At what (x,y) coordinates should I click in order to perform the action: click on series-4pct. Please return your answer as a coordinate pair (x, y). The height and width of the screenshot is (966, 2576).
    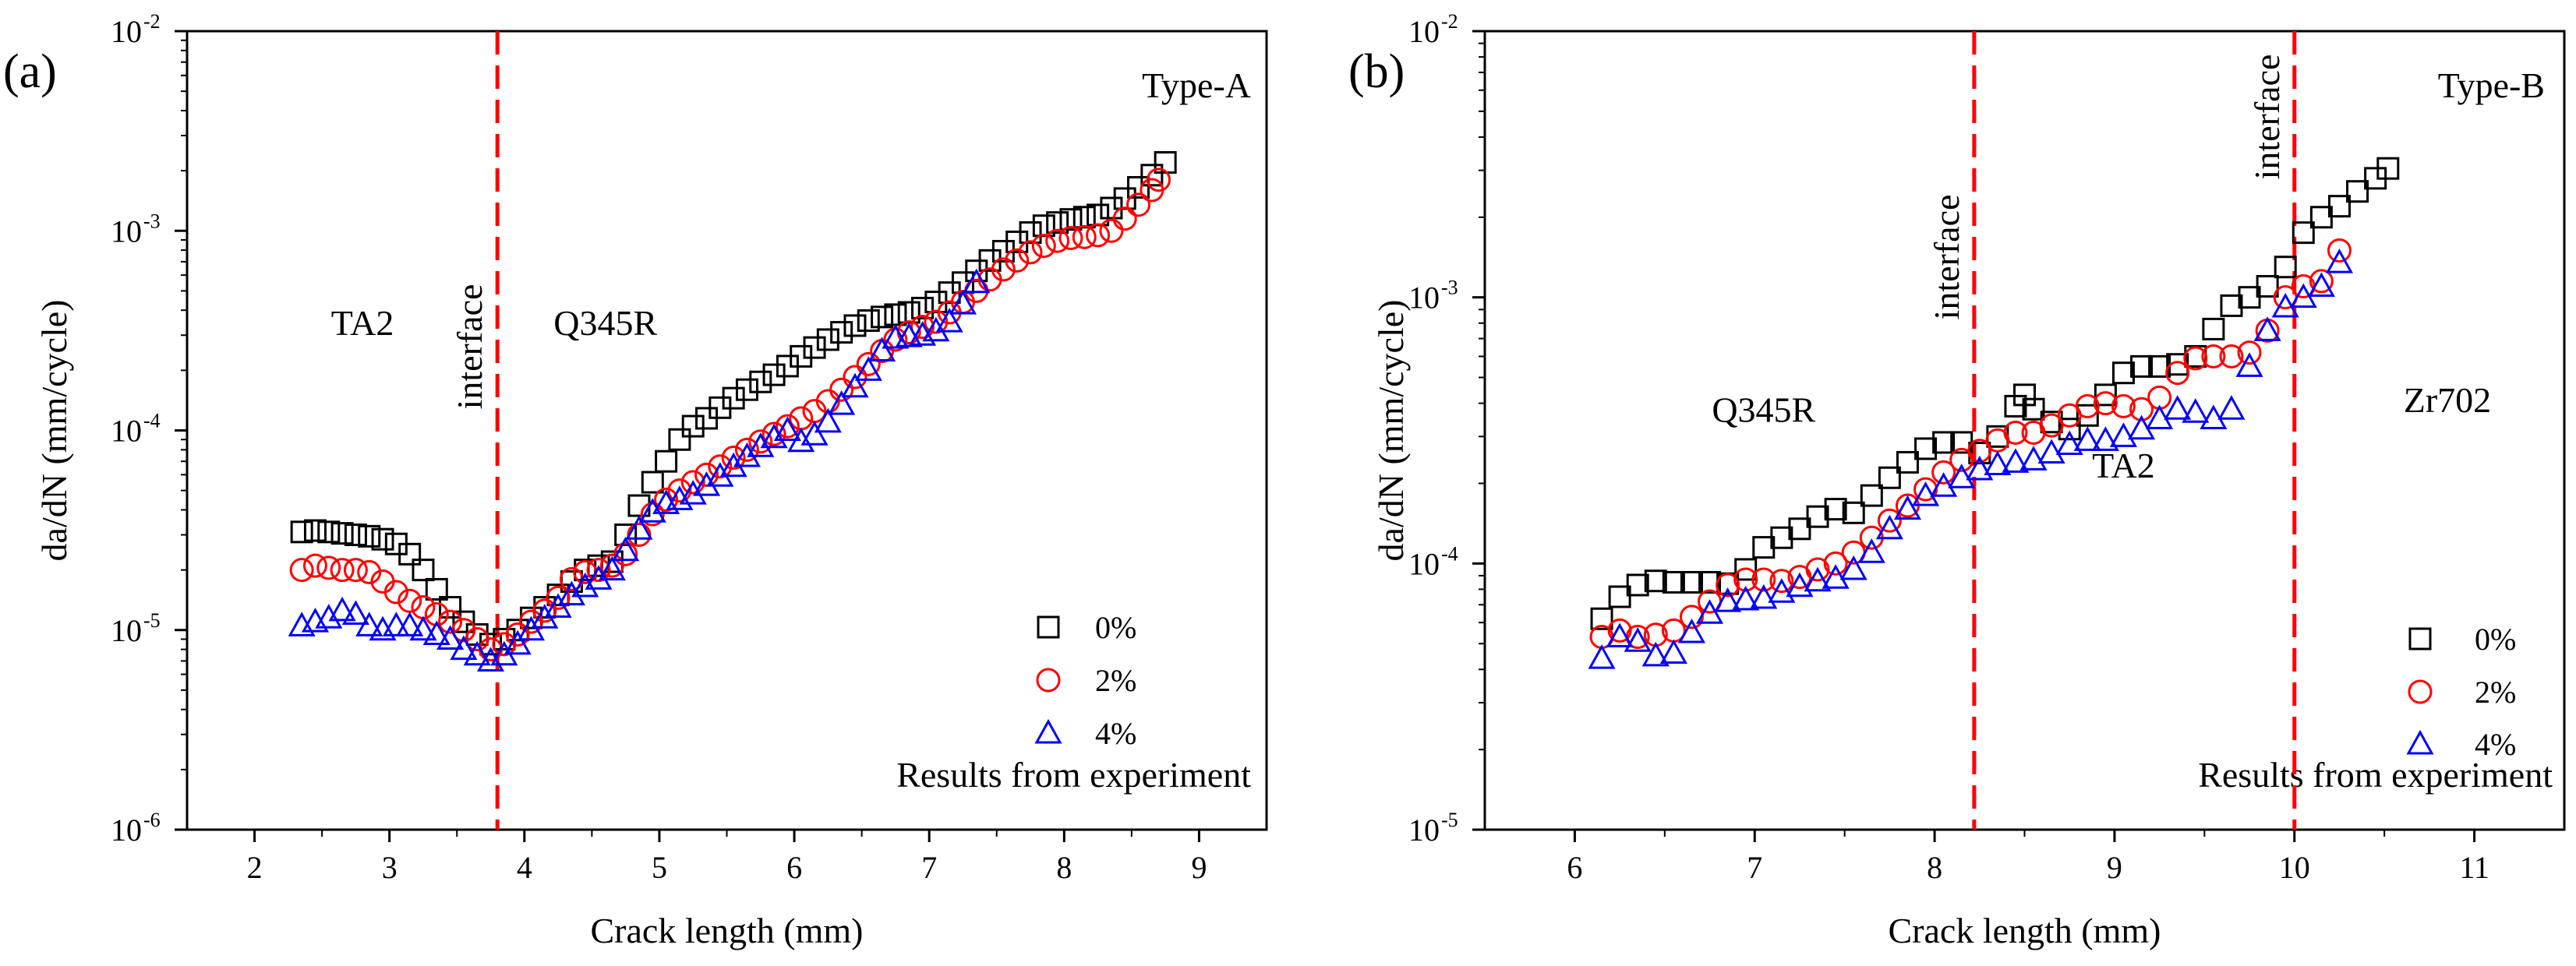
    Looking at the image, I should click on (639, 470).